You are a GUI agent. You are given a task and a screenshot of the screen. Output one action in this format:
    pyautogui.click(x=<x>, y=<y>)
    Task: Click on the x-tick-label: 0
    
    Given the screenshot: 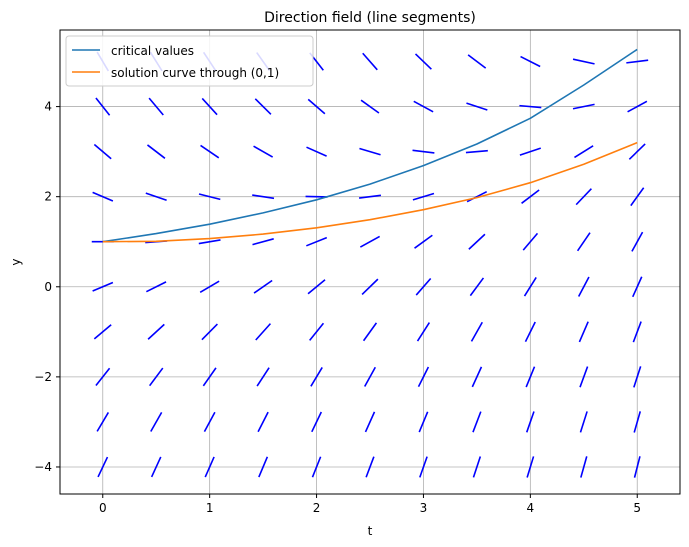 What is the action you would take?
    pyautogui.click(x=103, y=508)
    